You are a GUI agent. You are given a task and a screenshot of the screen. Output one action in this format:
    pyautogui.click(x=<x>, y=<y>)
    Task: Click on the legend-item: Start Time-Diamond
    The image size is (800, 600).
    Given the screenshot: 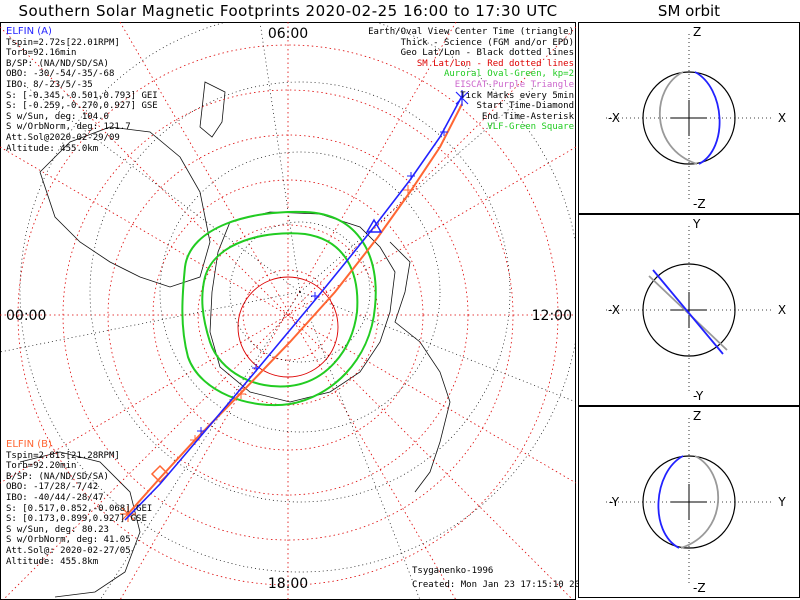 What is the action you would take?
    pyautogui.click(x=525, y=106)
    